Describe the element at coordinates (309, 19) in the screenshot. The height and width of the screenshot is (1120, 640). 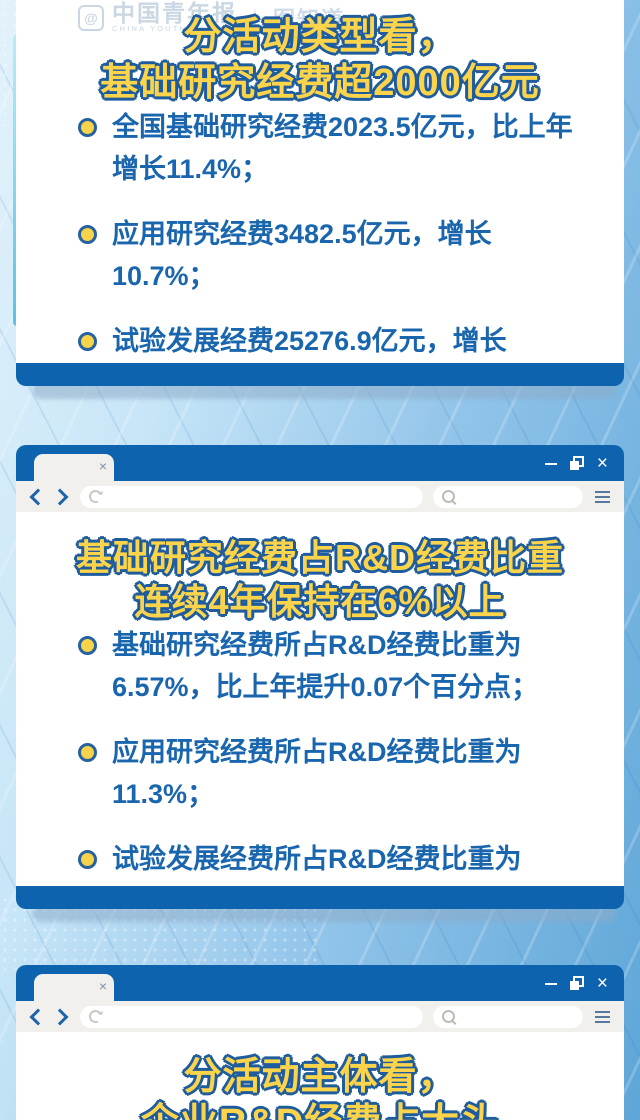
I see `watermark-brand: 图知道` at that location.